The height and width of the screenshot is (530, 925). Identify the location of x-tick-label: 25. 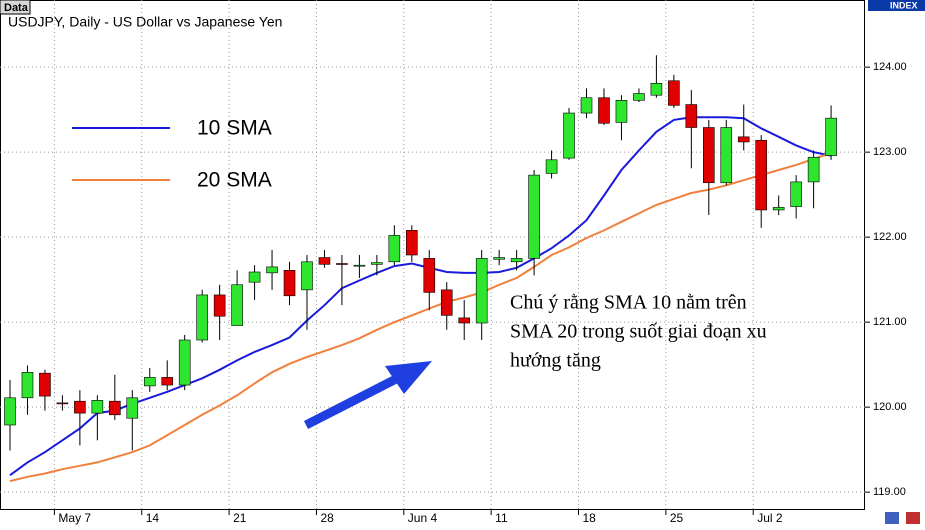
(677, 518).